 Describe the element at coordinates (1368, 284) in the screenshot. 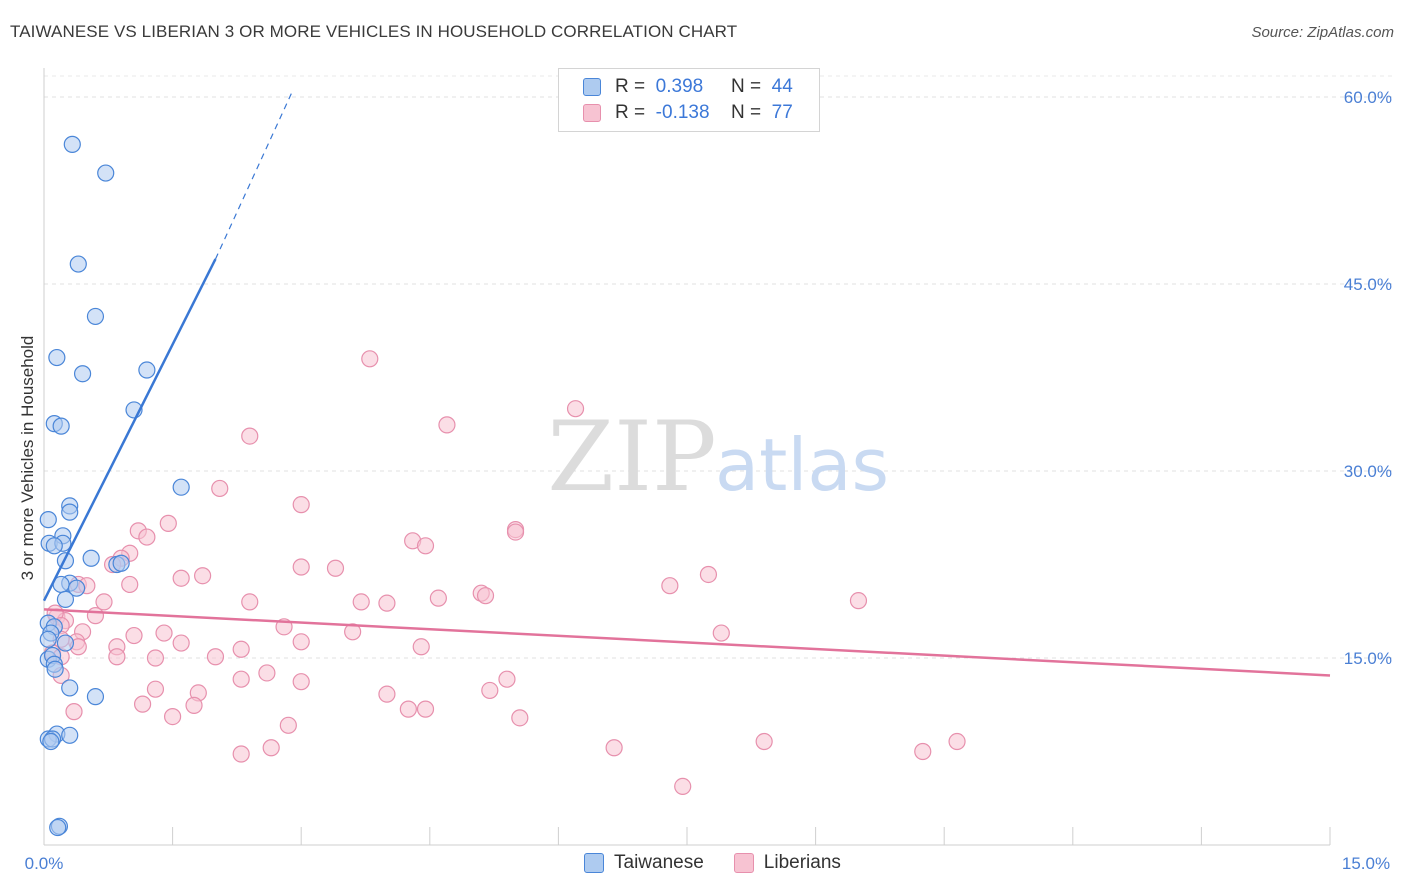

I see `y-tick-label: 45.0%` at that location.